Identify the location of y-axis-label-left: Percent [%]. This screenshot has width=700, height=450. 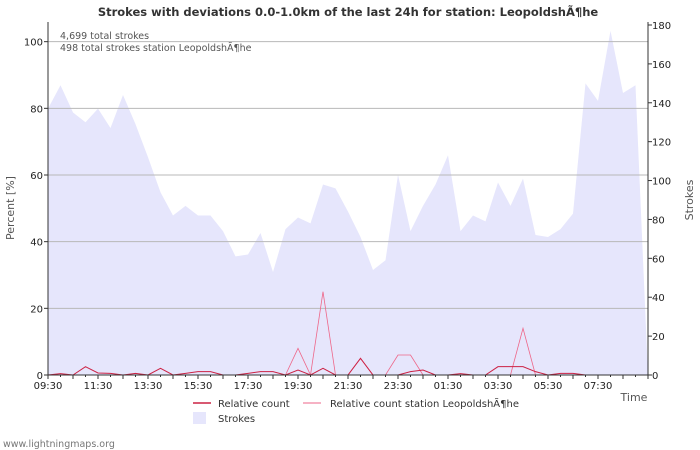
(10, 208).